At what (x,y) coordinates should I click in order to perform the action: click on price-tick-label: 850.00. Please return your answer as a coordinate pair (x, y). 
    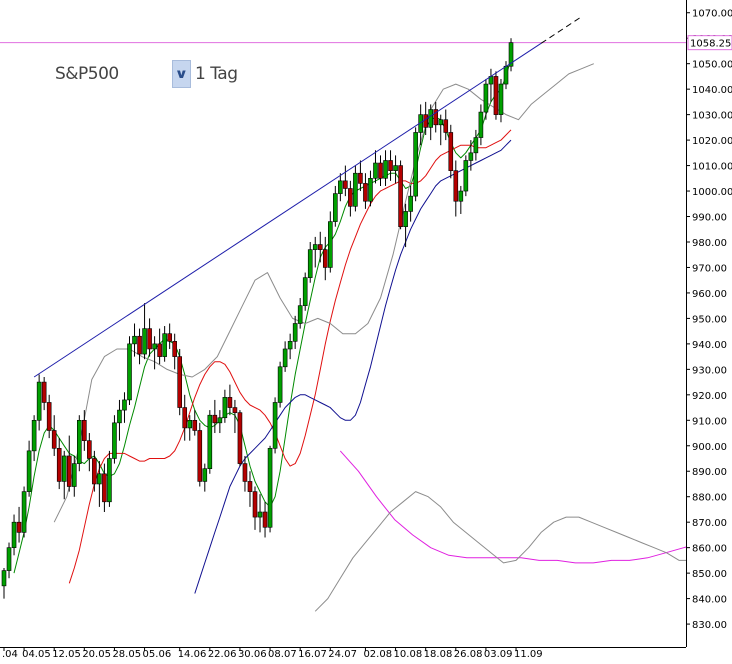
    Looking at the image, I should click on (709, 574).